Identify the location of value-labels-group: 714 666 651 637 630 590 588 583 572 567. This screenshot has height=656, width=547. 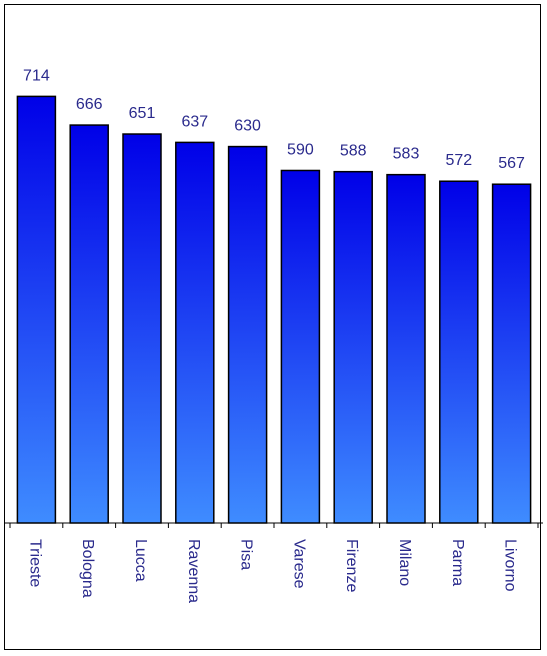
(274, 119).